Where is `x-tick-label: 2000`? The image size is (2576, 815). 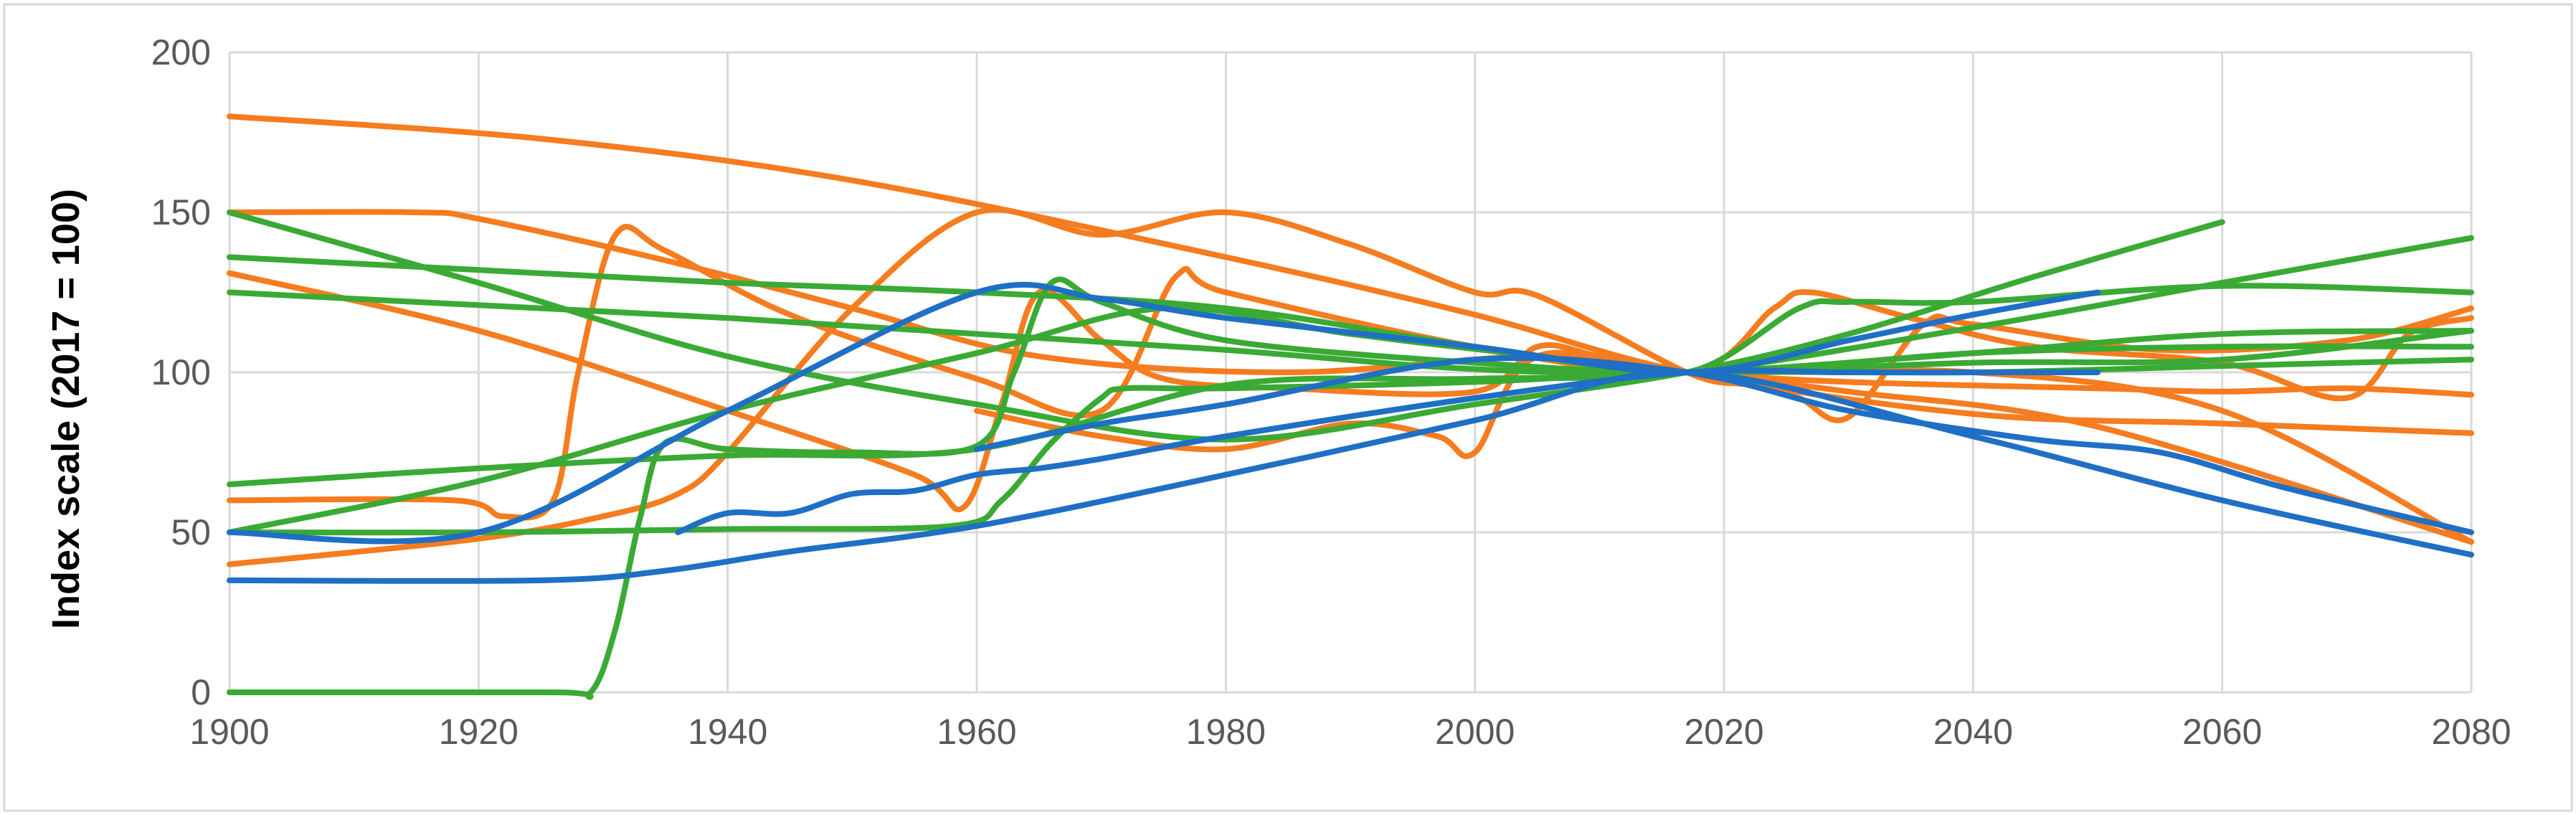
x-tick-label: 2000 is located at coordinates (1475, 732).